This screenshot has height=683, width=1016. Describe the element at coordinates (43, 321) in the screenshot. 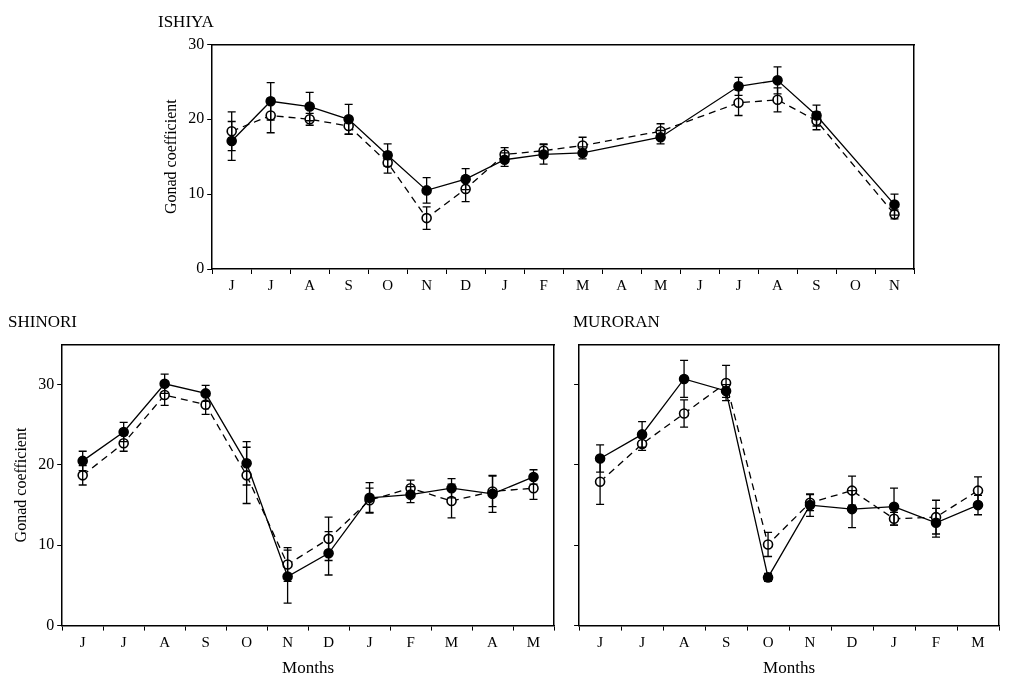

I see `chart-title: SHINORI` at that location.